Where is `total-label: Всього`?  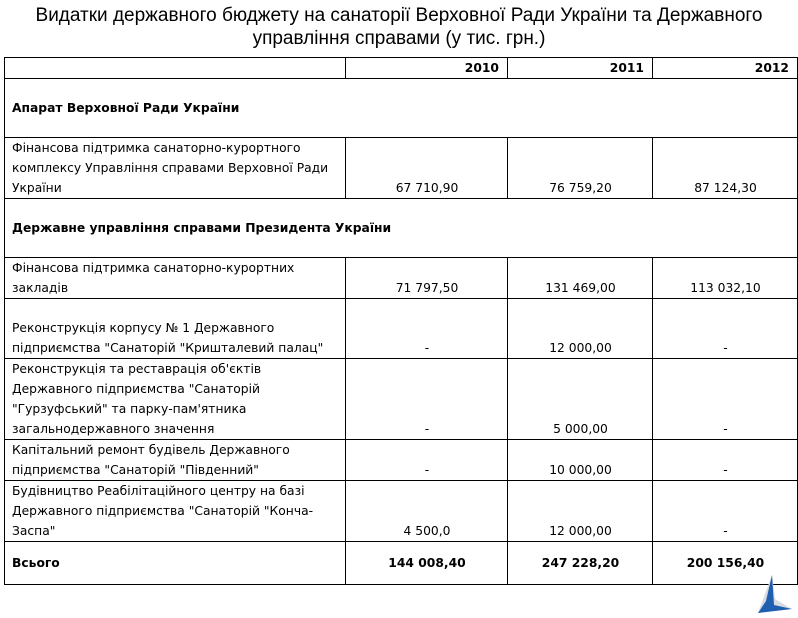
total-label: Всього is located at coordinates (175, 563).